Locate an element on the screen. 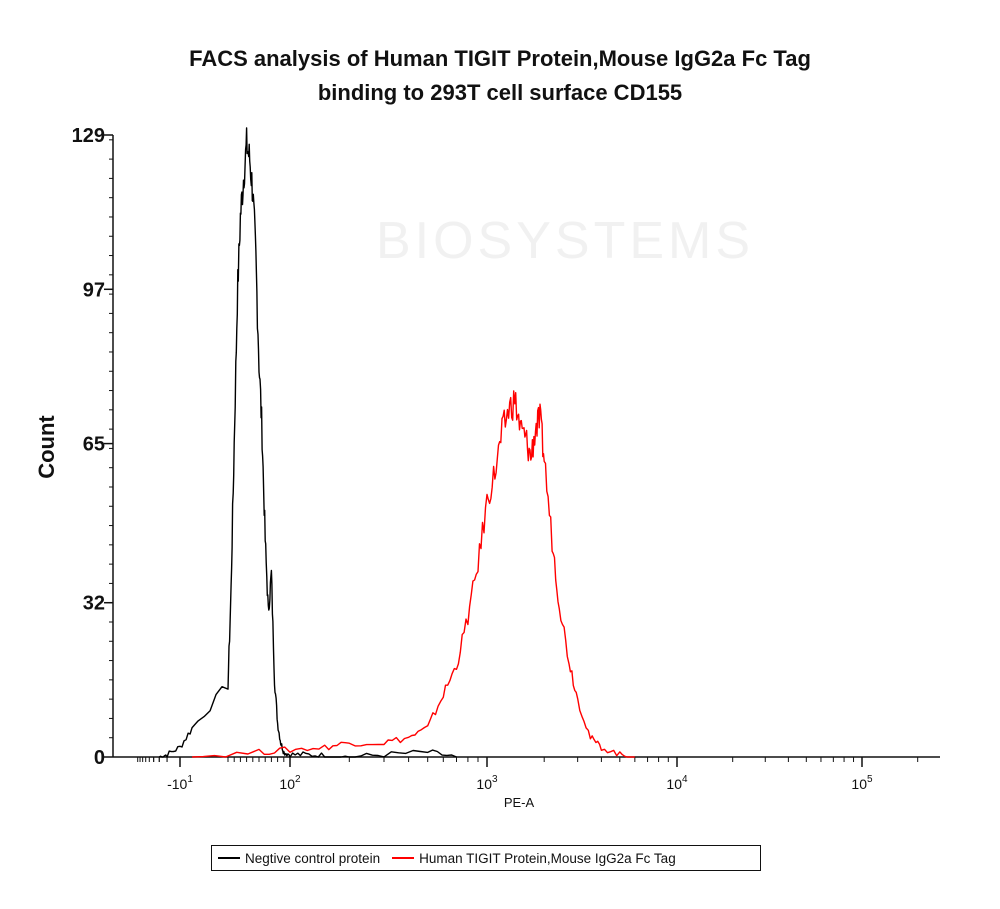  y-axis-label: Count is located at coordinates (46, 447).